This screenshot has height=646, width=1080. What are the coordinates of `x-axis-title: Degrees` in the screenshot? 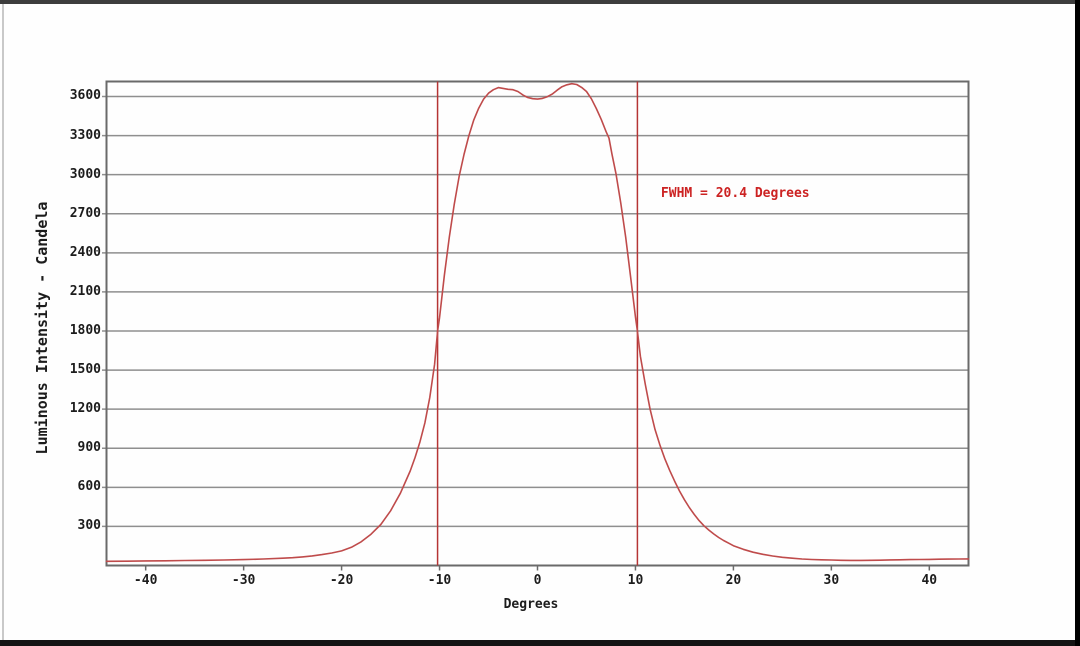 It's located at (531, 604).